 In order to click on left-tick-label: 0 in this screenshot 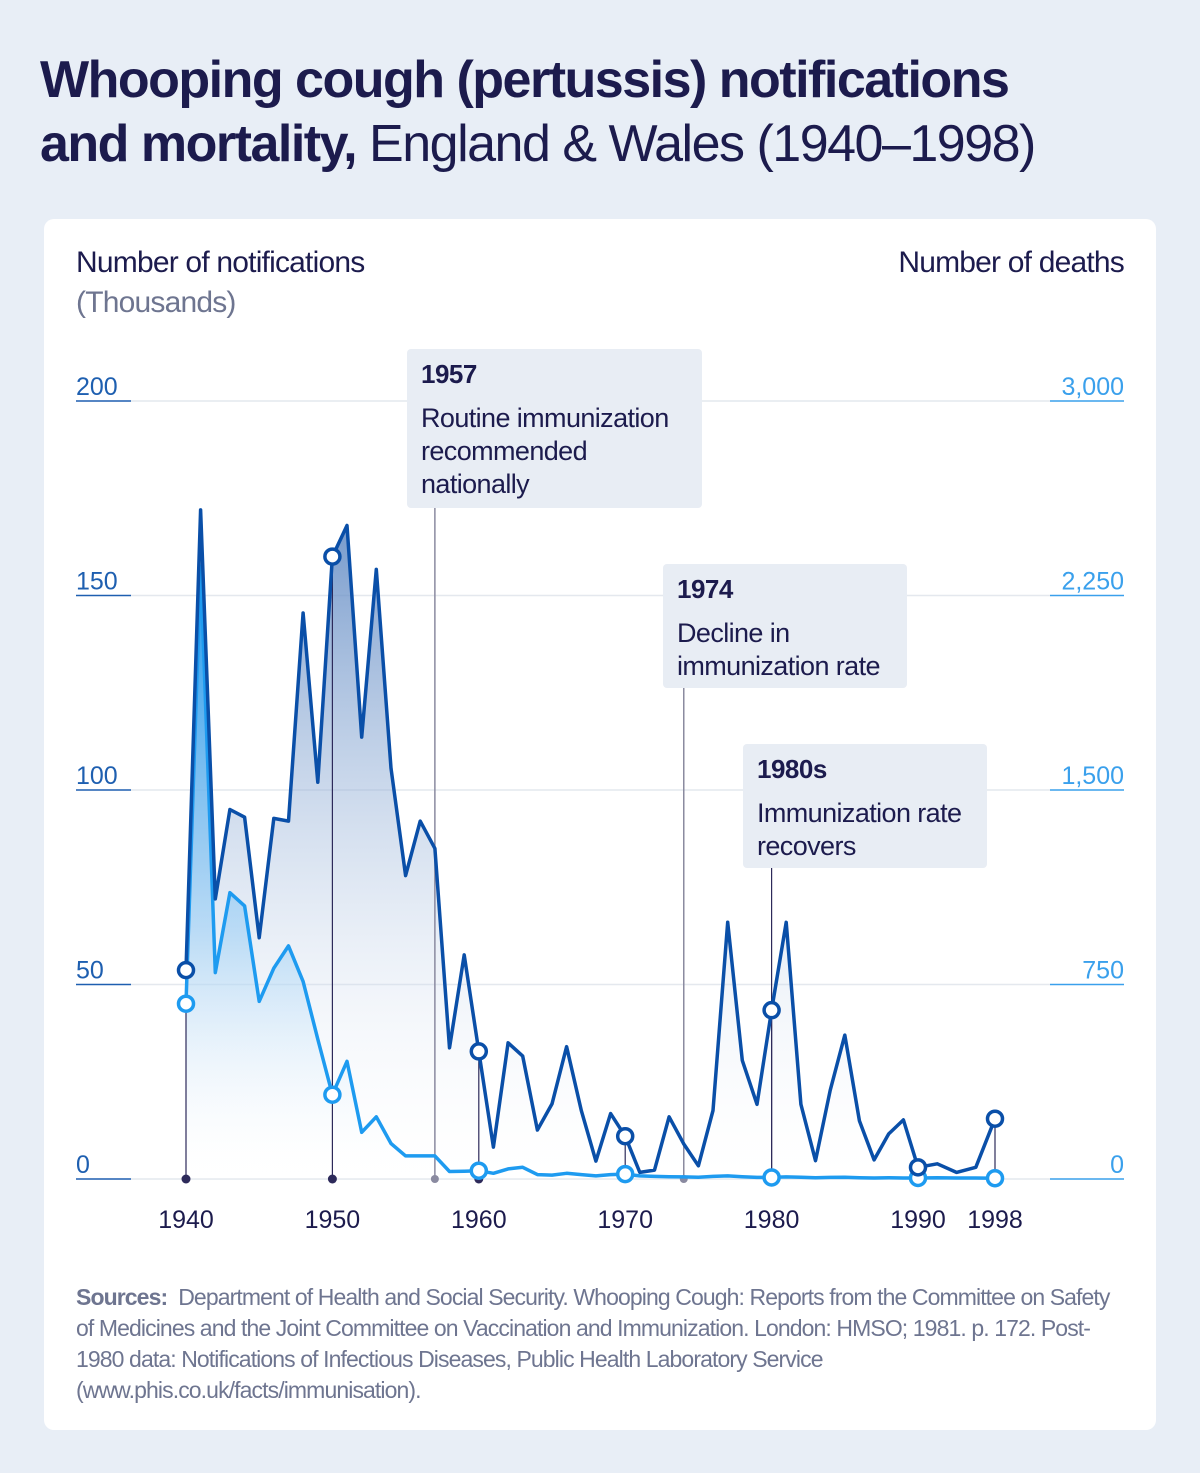, I will do `click(83, 1165)`.